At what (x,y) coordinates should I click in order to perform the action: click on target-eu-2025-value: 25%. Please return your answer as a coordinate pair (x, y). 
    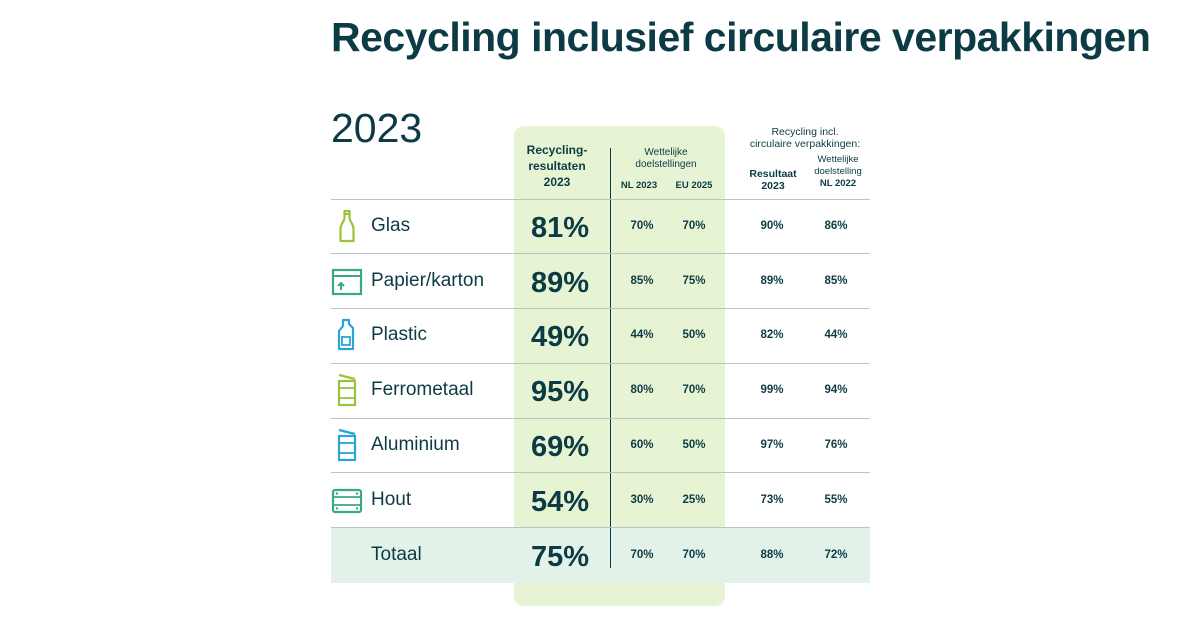
    Looking at the image, I should click on (694, 500).